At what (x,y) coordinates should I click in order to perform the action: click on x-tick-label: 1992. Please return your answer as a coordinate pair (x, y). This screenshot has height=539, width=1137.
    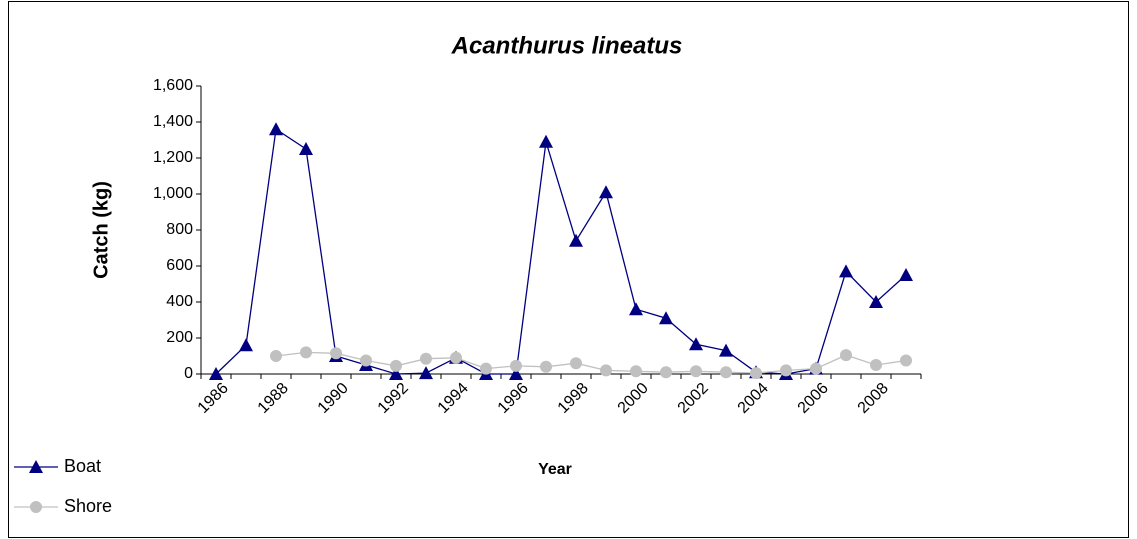
    Looking at the image, I should click on (393, 398).